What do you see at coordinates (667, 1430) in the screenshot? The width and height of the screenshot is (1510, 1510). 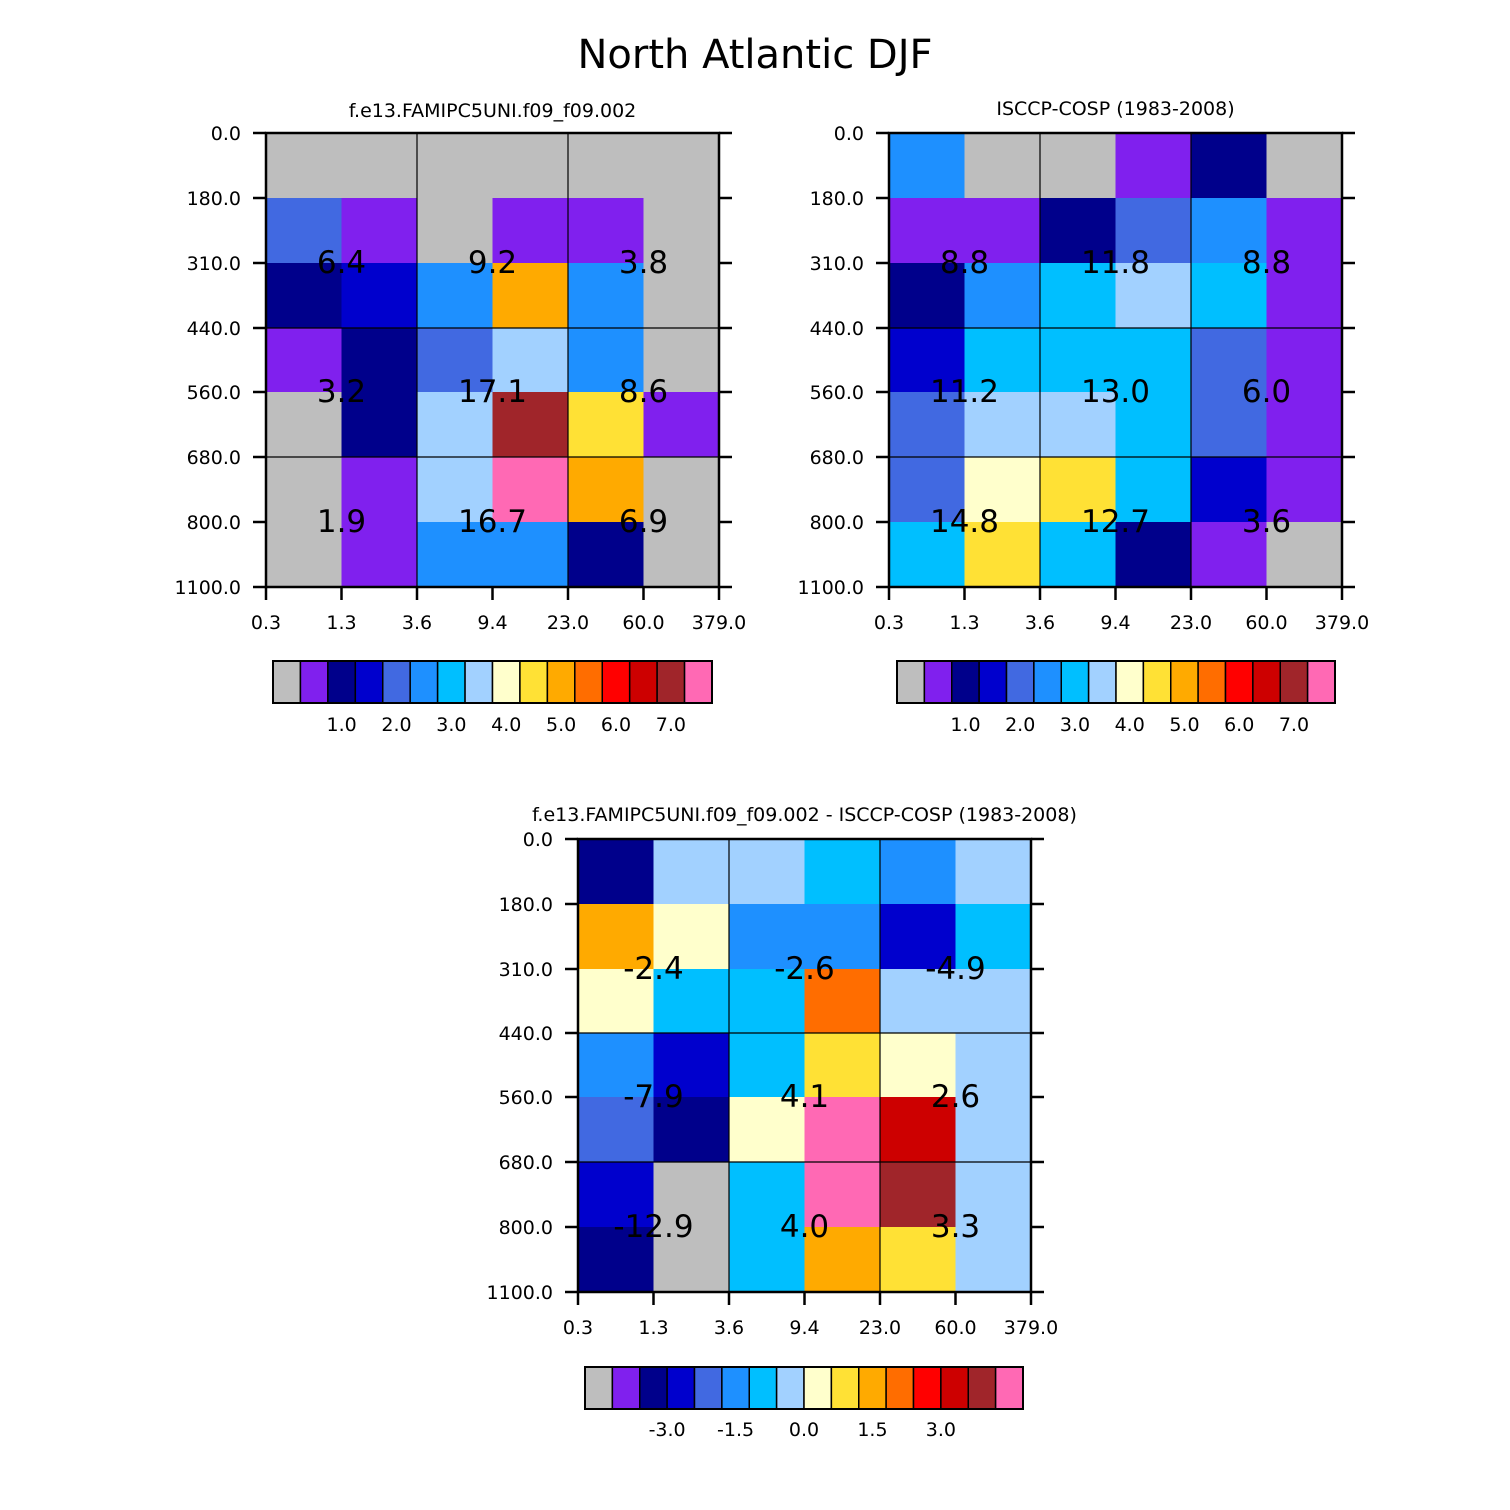 I see `colorbar-label: -3.0` at bounding box center [667, 1430].